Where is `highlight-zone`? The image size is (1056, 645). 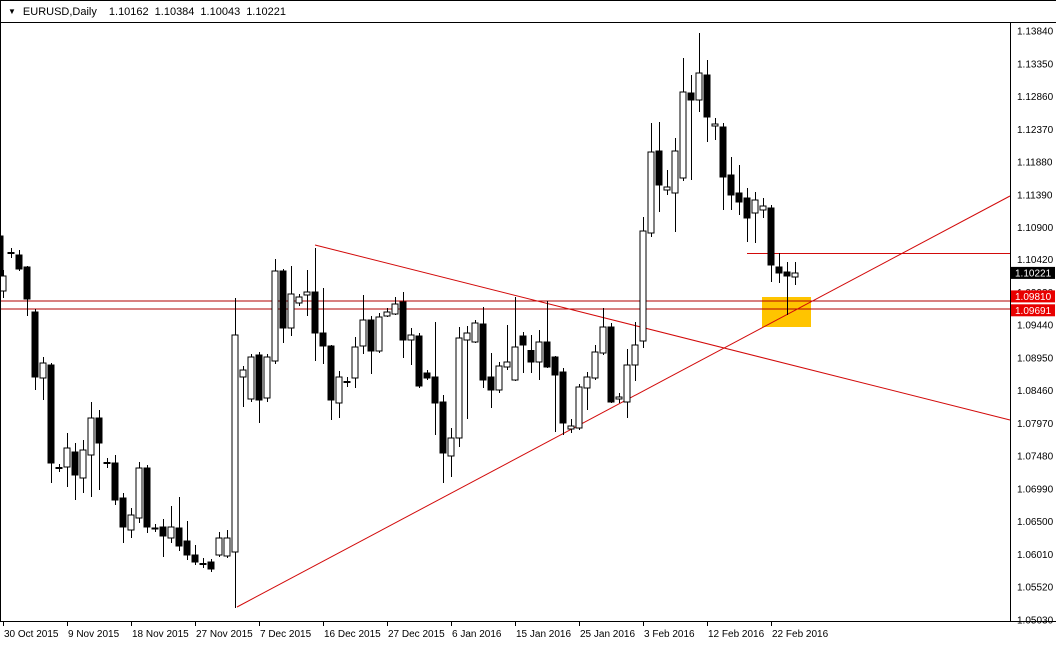 highlight-zone is located at coordinates (786, 312).